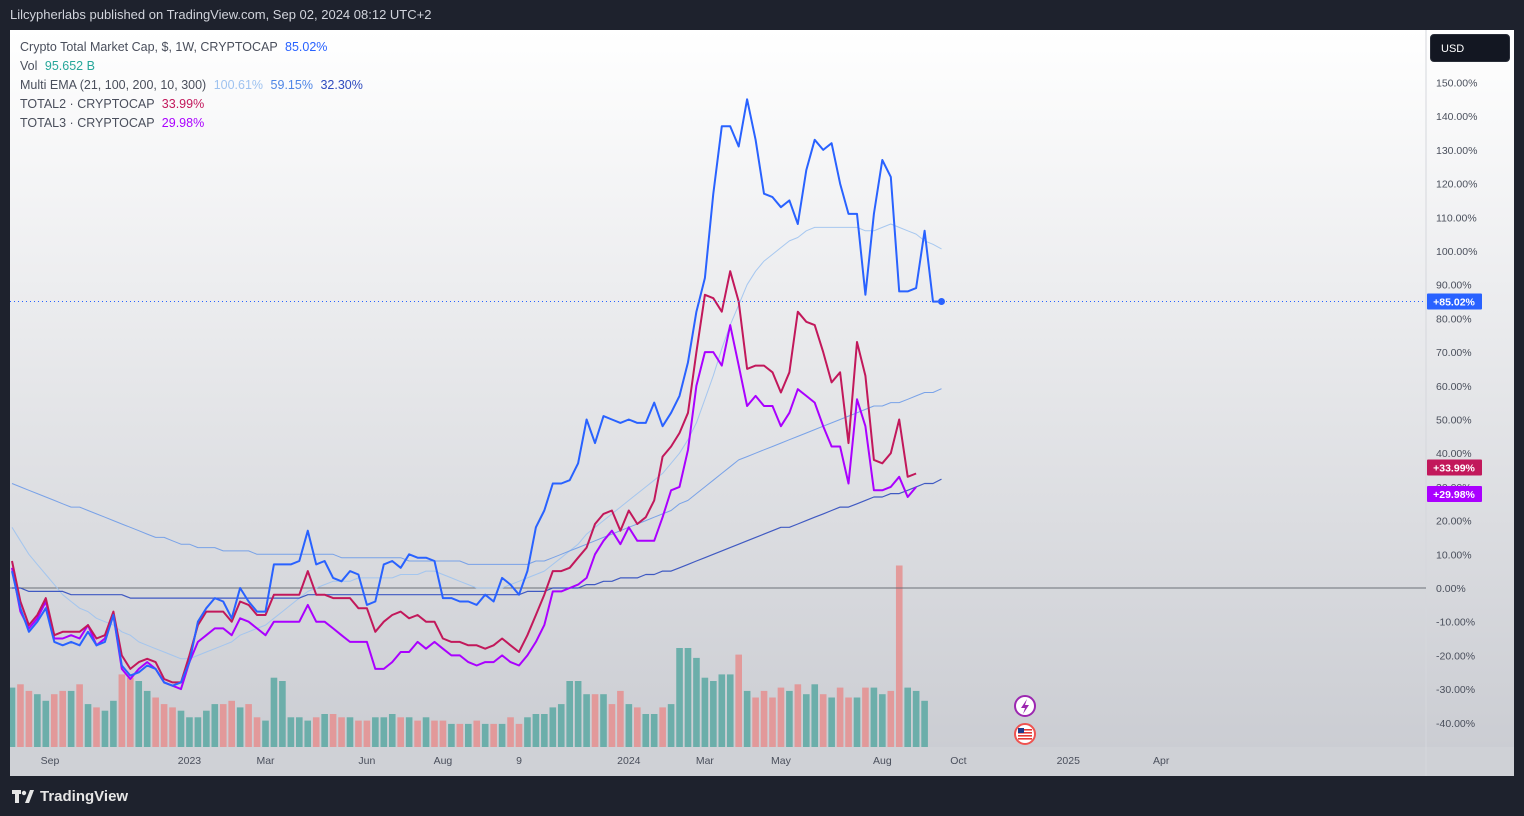 The width and height of the screenshot is (1524, 816). I want to click on lightning-bolt-icon, so click(1025, 706).